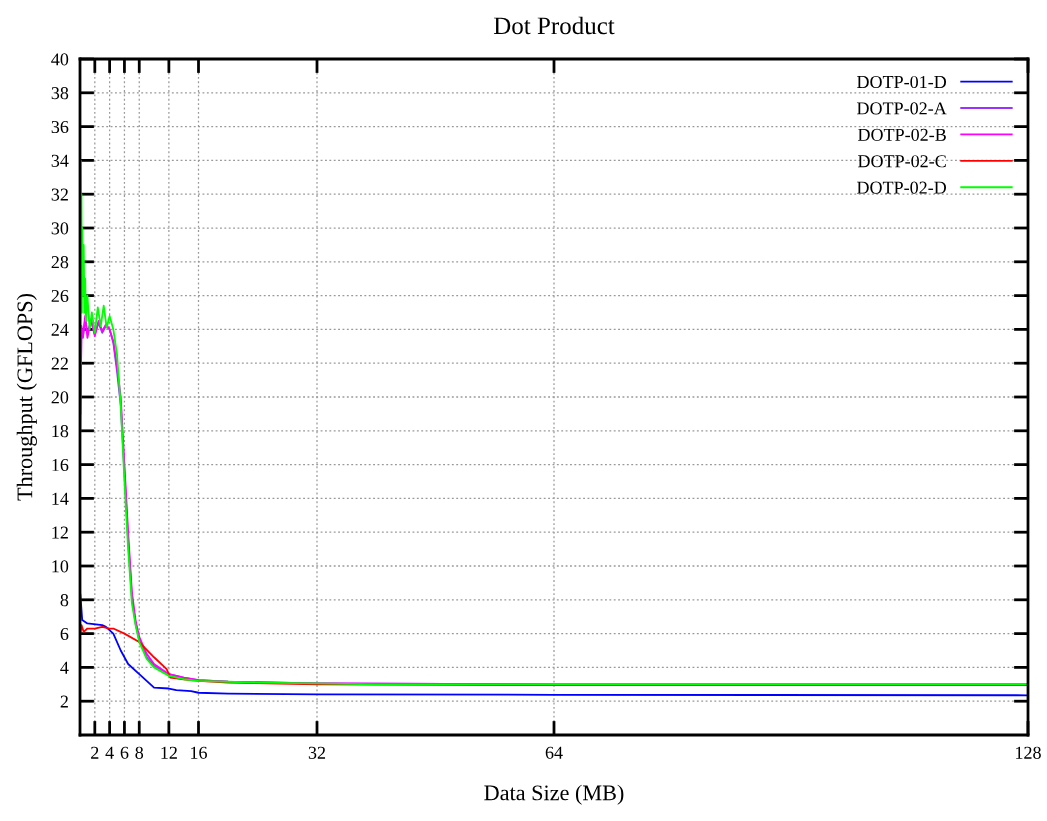  Describe the element at coordinates (902, 187) in the screenshot. I see `legend-label: DOTP-02-D` at that location.